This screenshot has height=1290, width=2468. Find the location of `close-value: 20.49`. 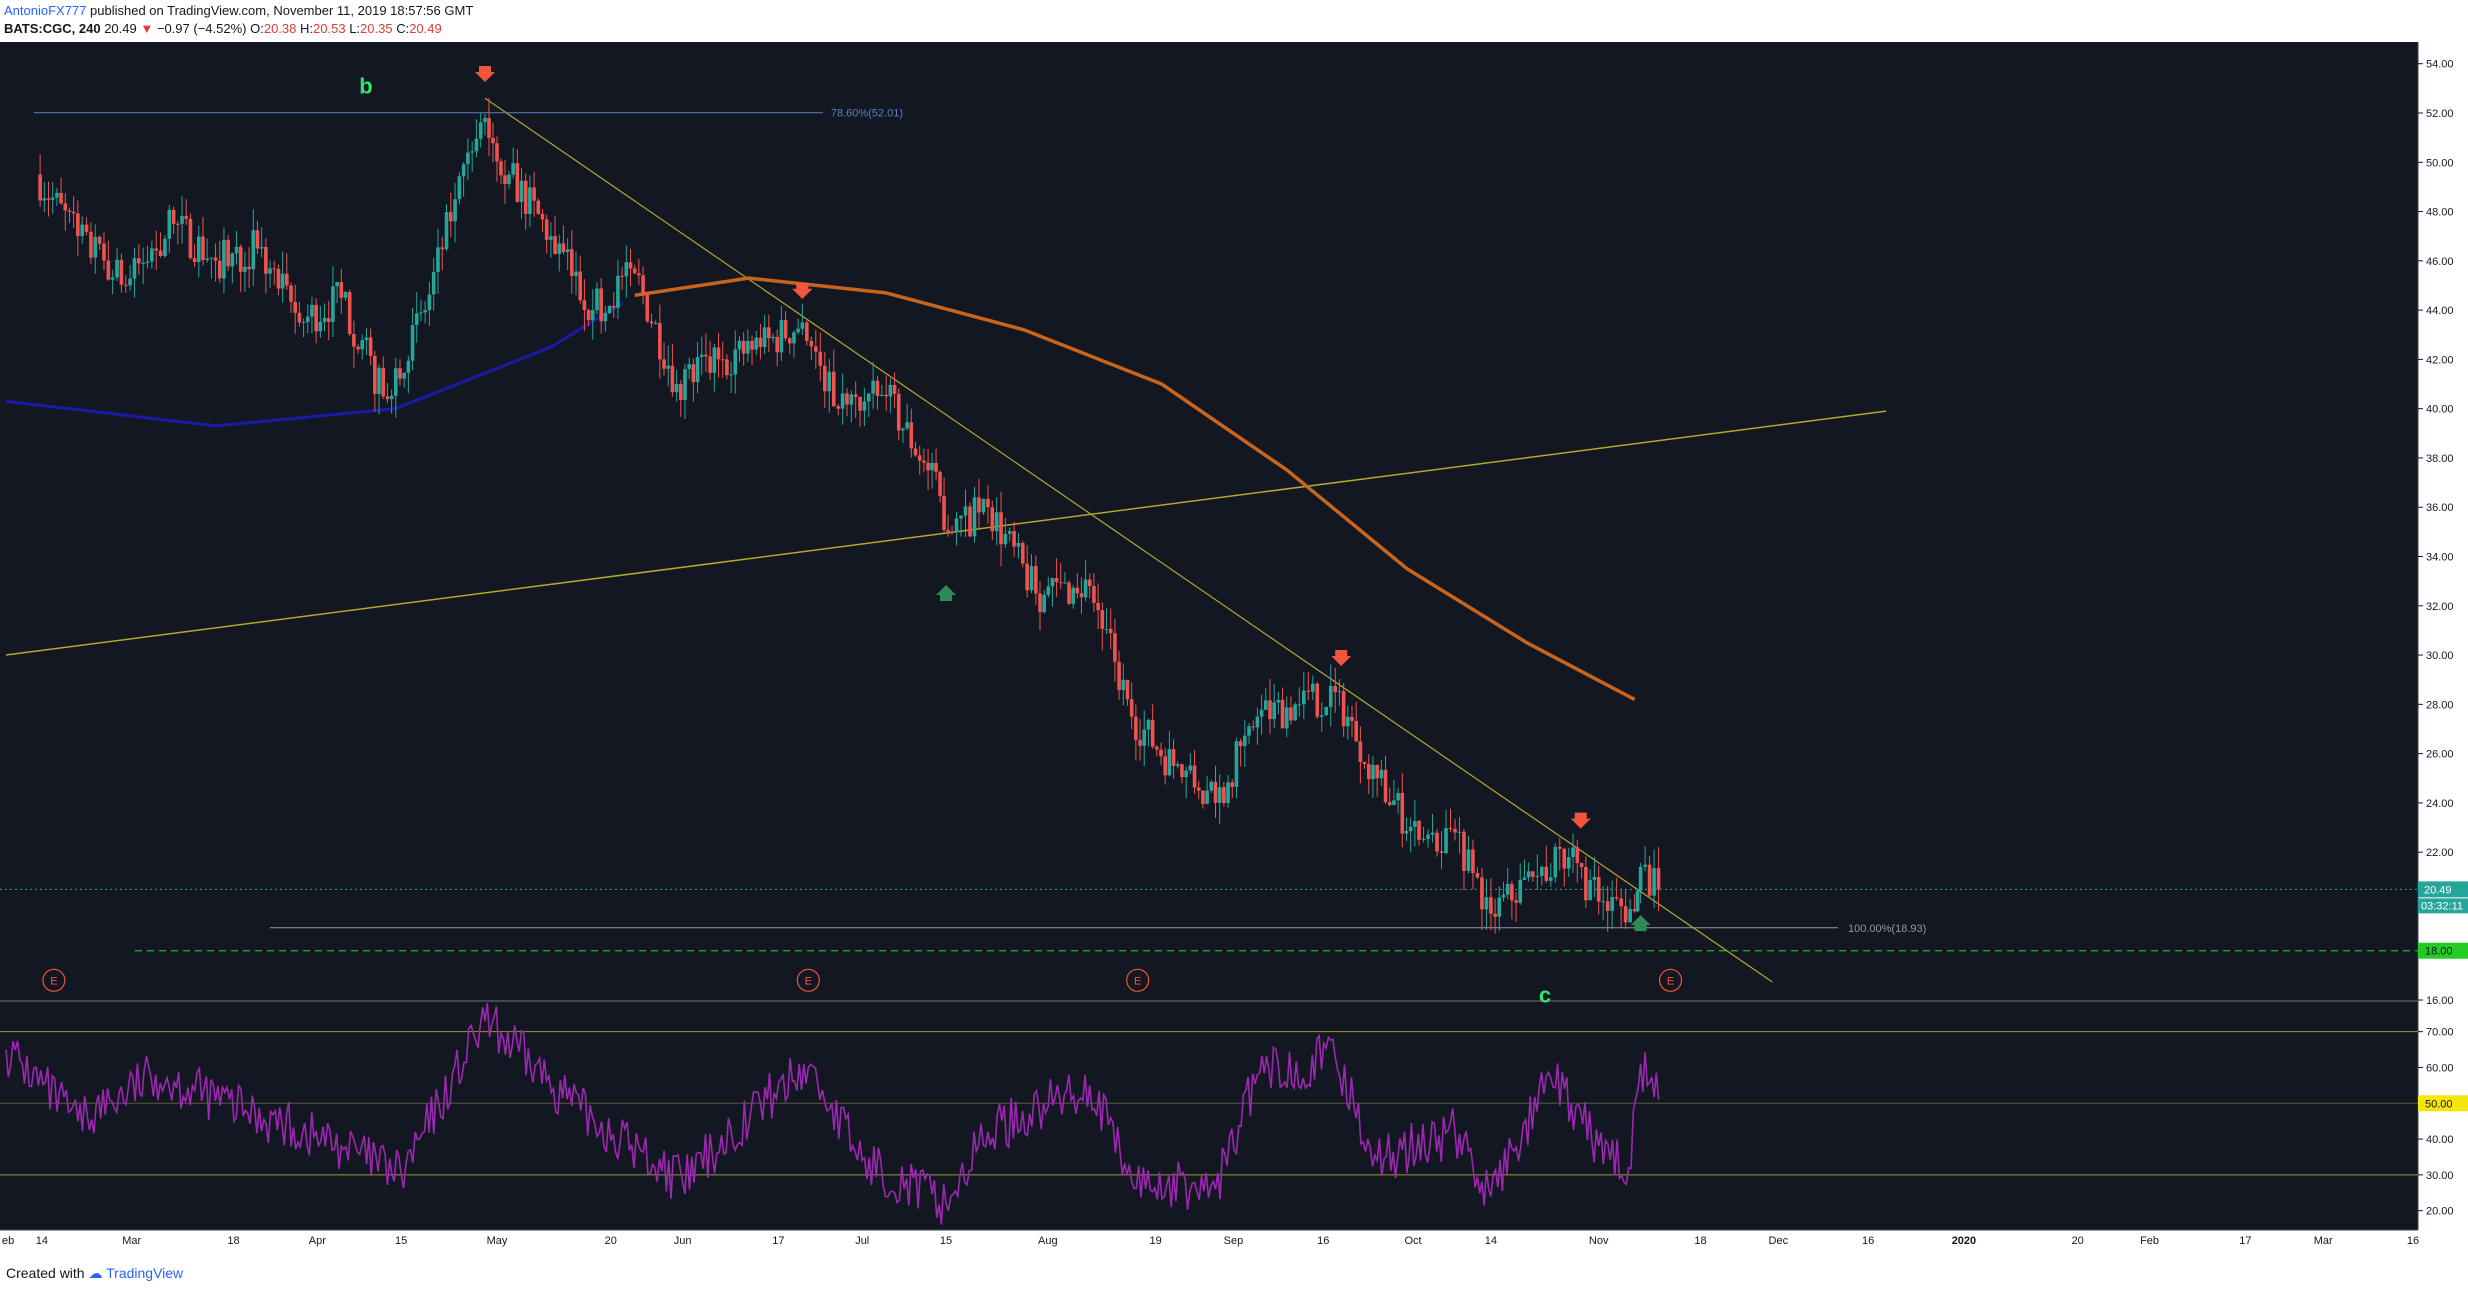

close-value: 20.49 is located at coordinates (425, 28).